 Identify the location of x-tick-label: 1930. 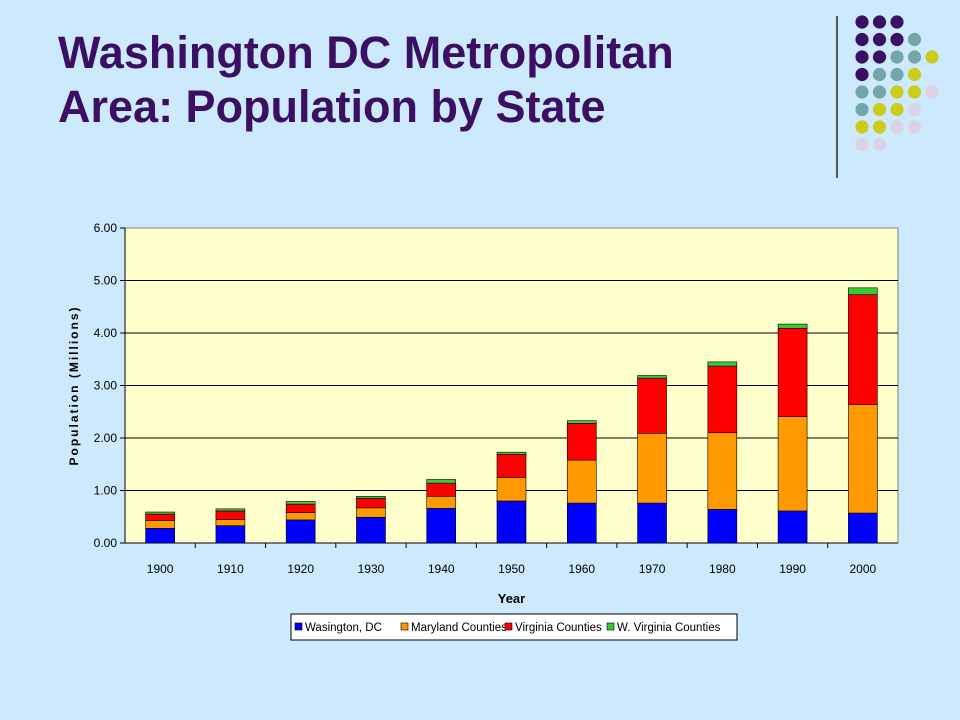
(371, 569).